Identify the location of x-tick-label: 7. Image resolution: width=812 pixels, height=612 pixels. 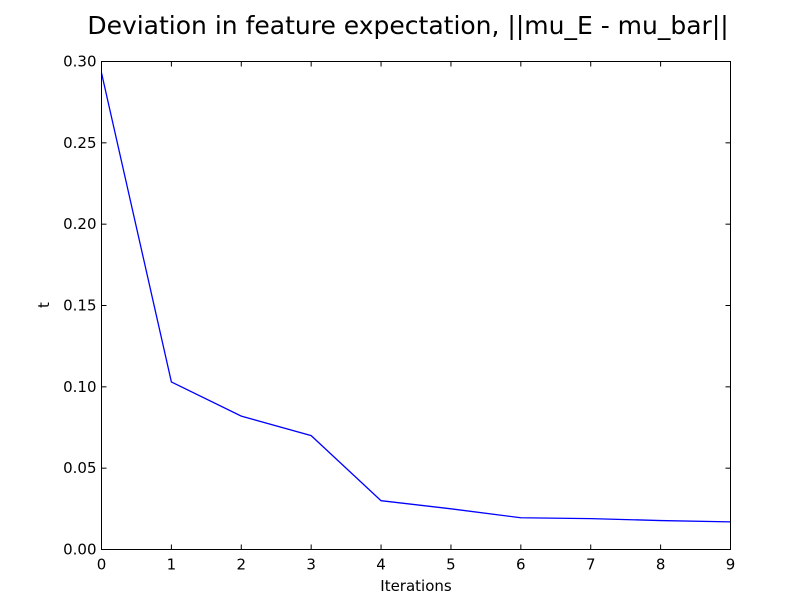
(591, 565).